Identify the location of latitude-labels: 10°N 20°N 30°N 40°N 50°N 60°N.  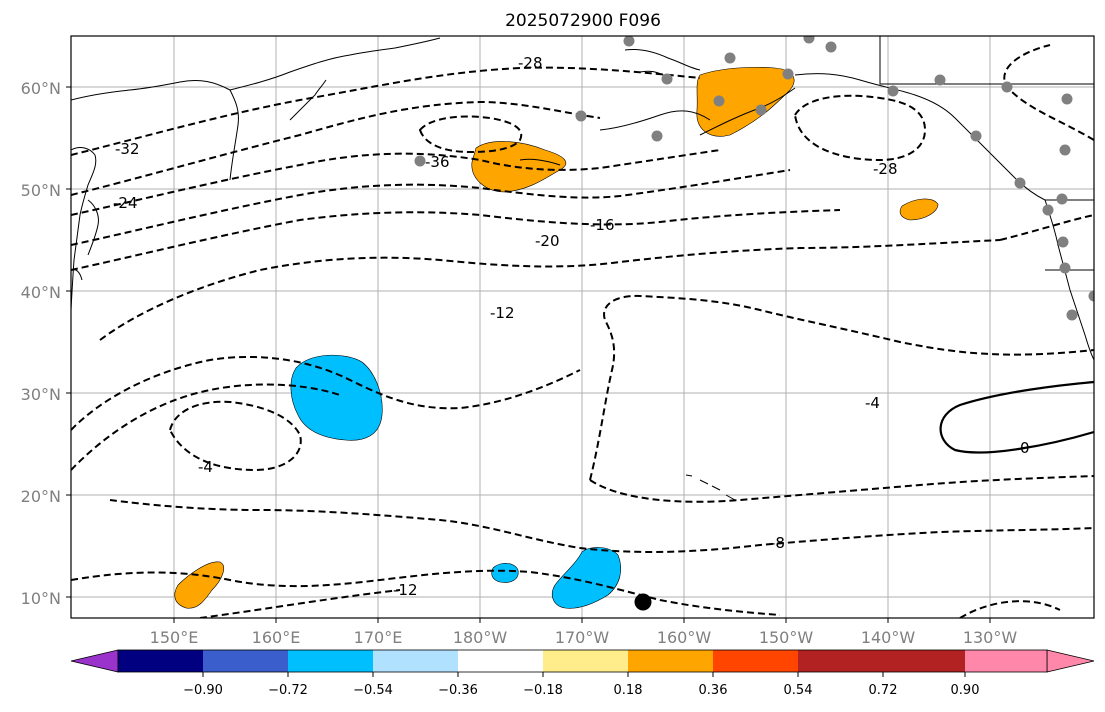
(41, 343).